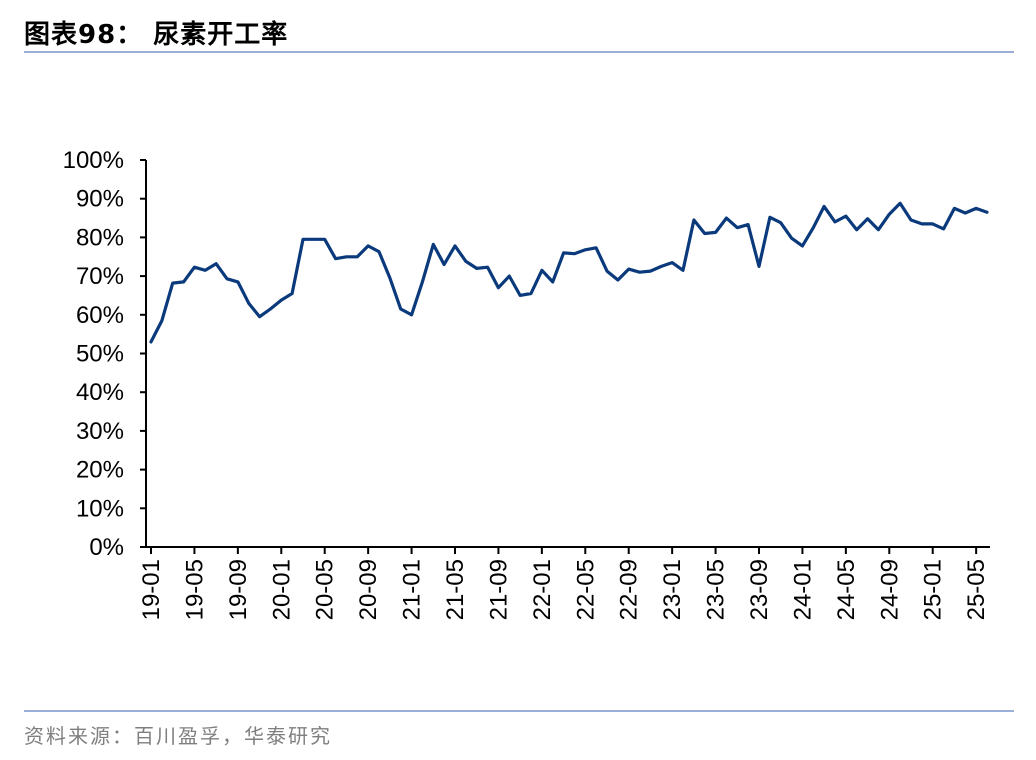 The image size is (1036, 760). Describe the element at coordinates (100, 508) in the screenshot. I see `y-tick-label: 10%` at that location.